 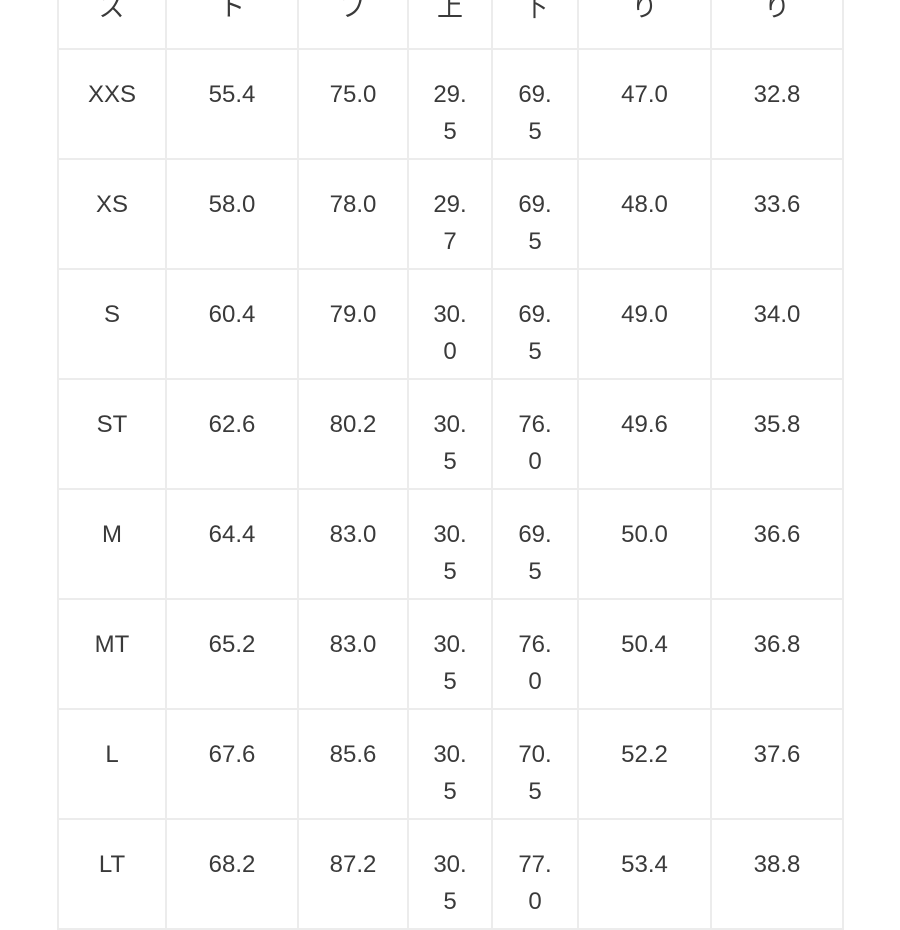 What do you see at coordinates (112, 534) in the screenshot?
I see `cell-text: M` at bounding box center [112, 534].